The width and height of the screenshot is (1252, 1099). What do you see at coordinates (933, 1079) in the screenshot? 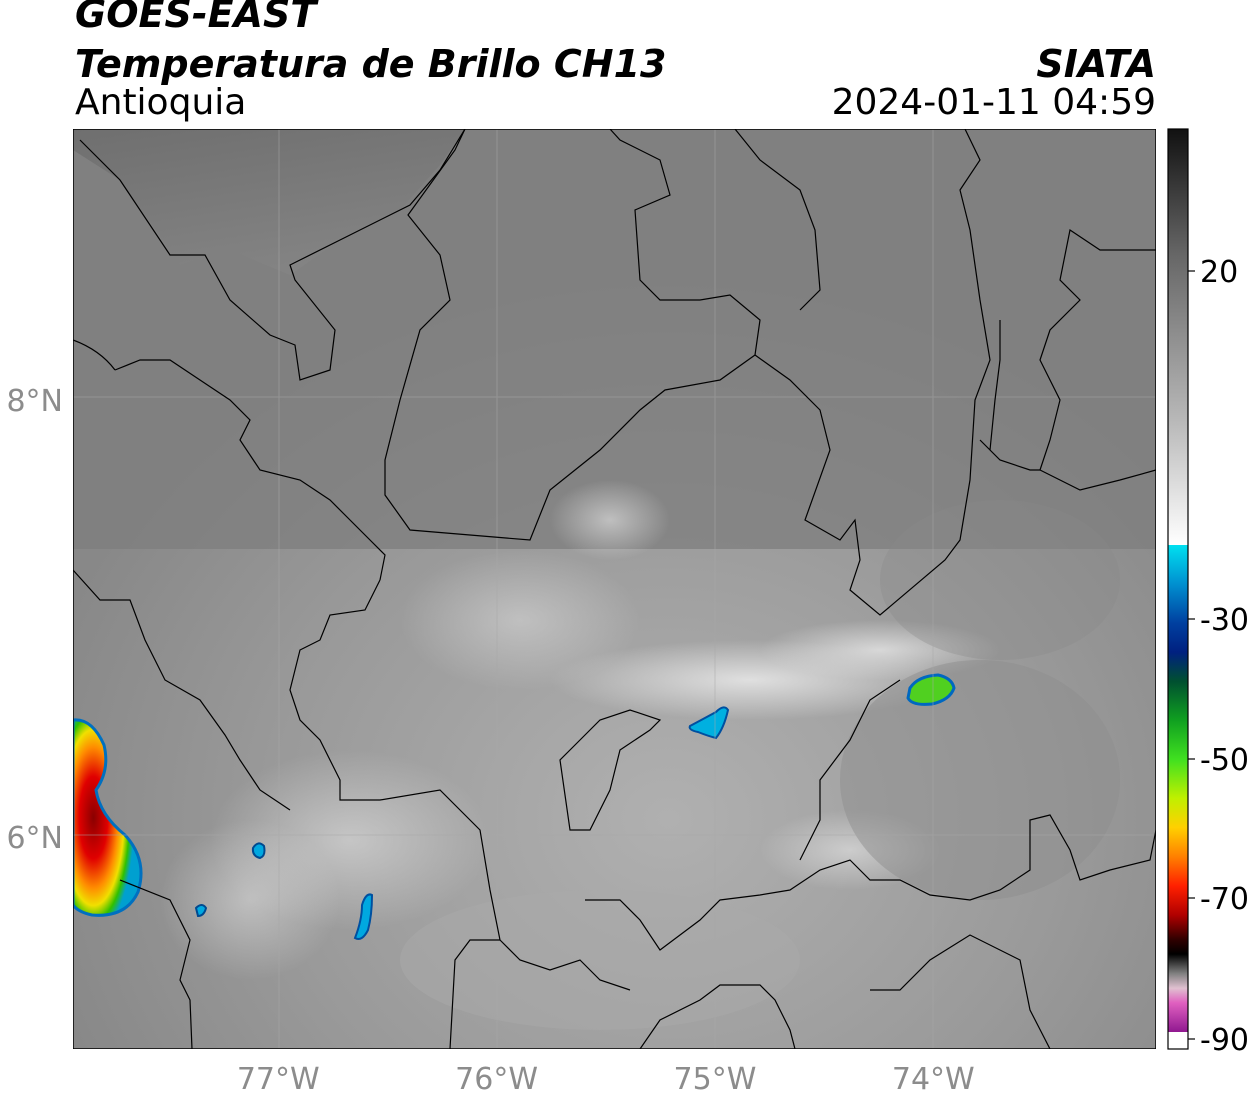
I see `lon-label: 74°W` at bounding box center [933, 1079].